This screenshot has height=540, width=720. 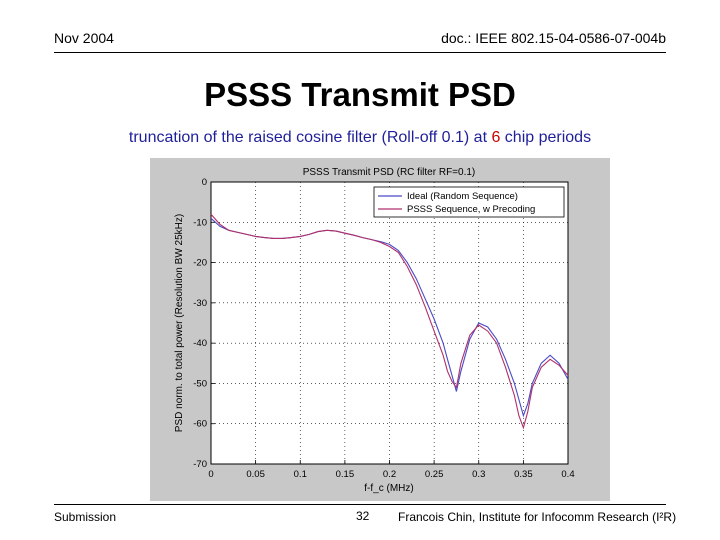 What do you see at coordinates (523, 474) in the screenshot?
I see `x-tick-label: 0.35` at bounding box center [523, 474].